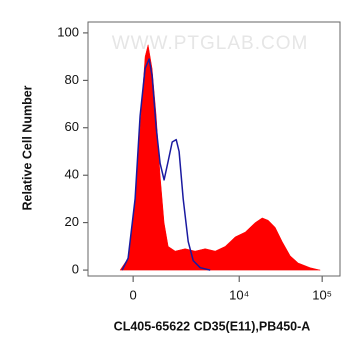  What do you see at coordinates (212, 326) in the screenshot?
I see `x-axis-label: CL405-65622 CD35(E11),PB450-A` at bounding box center [212, 326].